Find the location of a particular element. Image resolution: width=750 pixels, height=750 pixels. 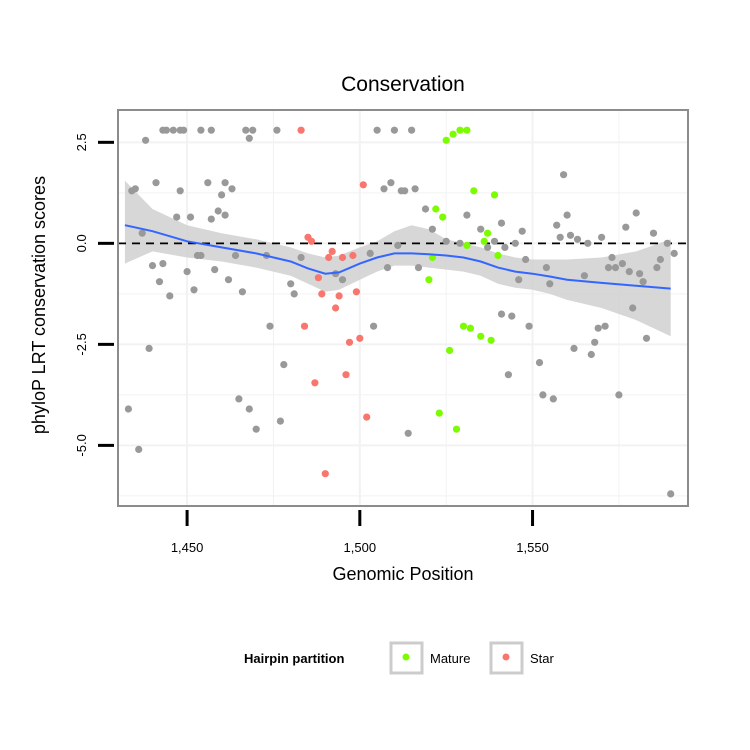

legend-title: Hairpin partition is located at coordinates (294, 658).